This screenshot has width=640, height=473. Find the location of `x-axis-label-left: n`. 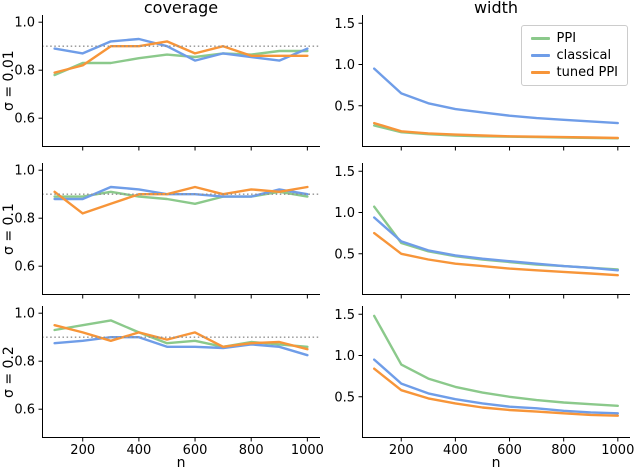

x-axis-label-left: n is located at coordinates (181, 463).